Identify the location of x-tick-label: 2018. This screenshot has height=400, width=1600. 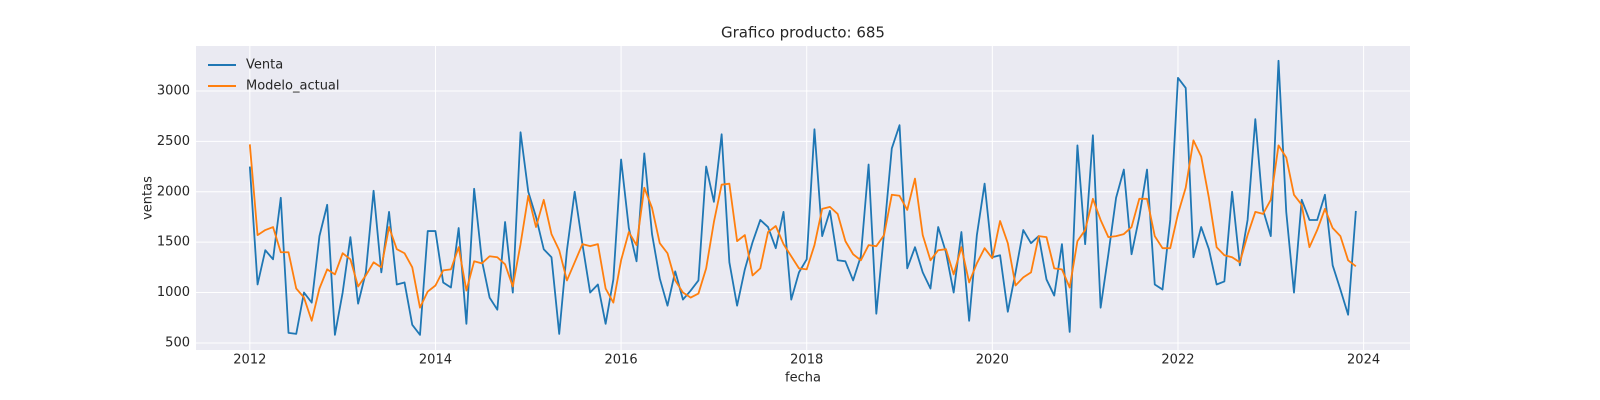
(806, 360).